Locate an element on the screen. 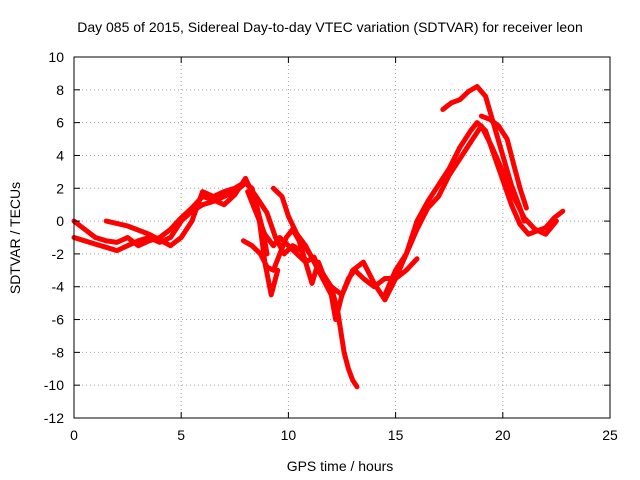  y-tick-label: 8 is located at coordinates (60, 90).